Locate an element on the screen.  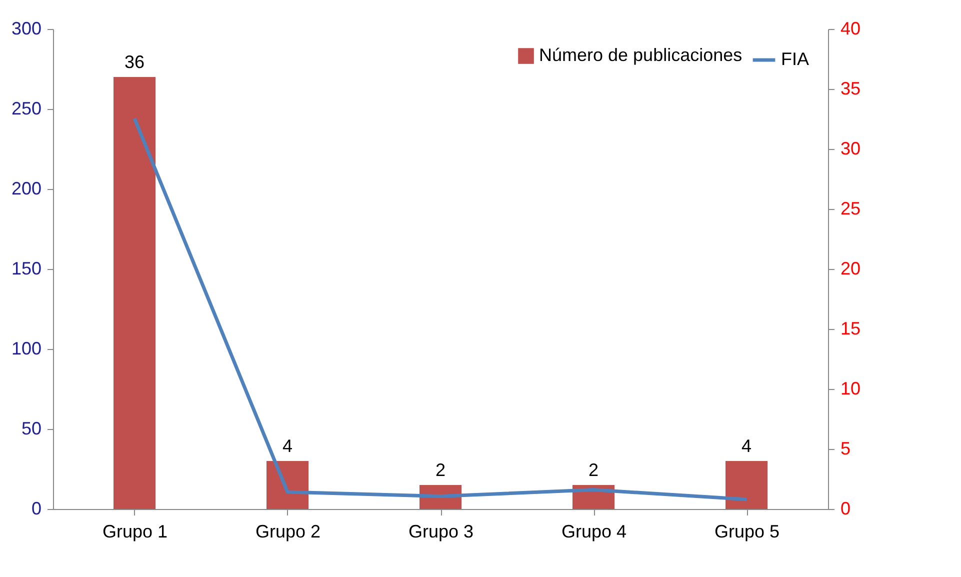
y2-tick-label: 10 is located at coordinates (850, 388).